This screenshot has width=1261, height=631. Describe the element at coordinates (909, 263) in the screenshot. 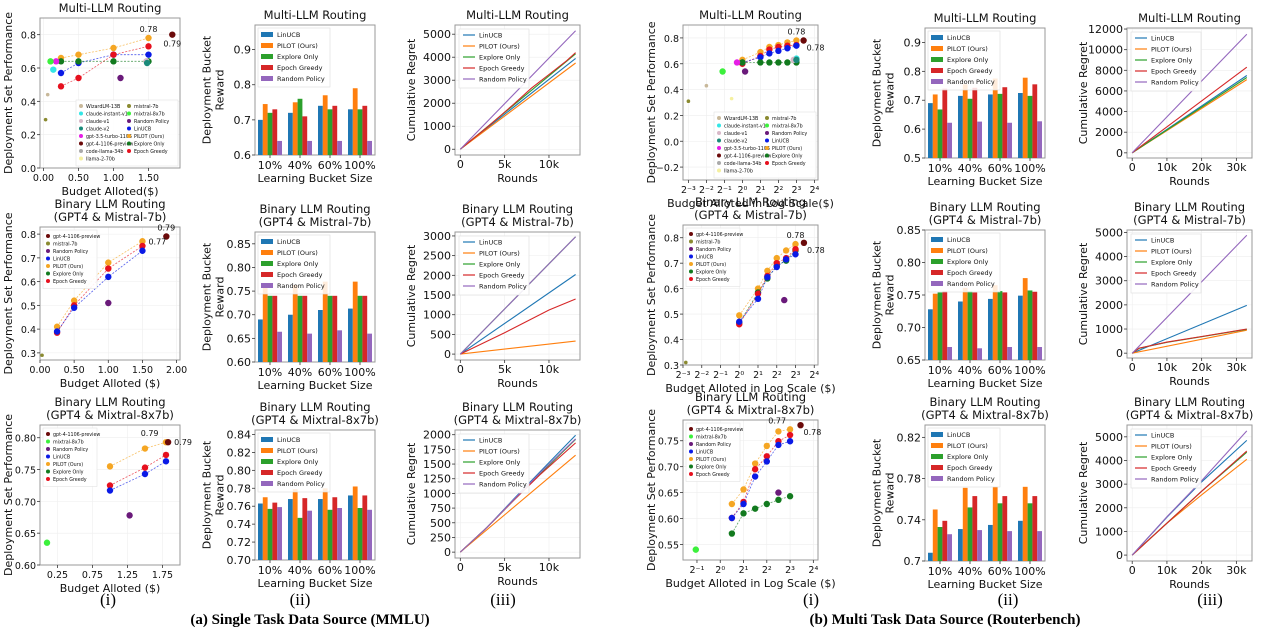

I see `y-tick-label: 0.80` at that location.